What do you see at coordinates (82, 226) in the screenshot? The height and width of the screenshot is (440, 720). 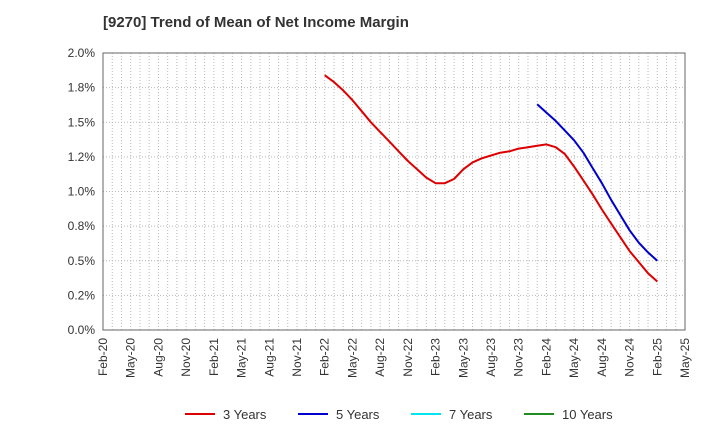 I see `y-tick-label: 0.8%` at bounding box center [82, 226].